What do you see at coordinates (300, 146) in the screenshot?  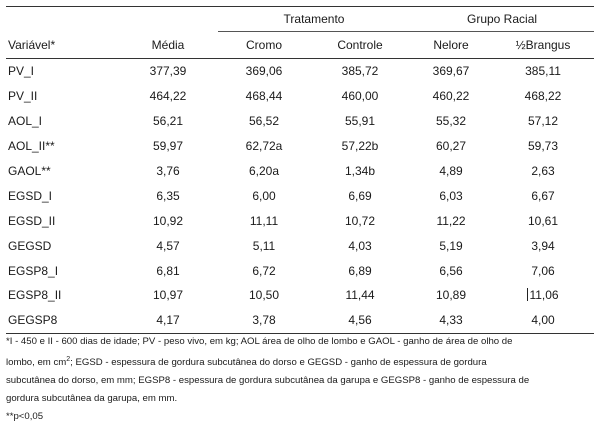 I see `table-row: AOL_II** 59,97 62,72a 57,22b 60,27 59,73` at bounding box center [300, 146].